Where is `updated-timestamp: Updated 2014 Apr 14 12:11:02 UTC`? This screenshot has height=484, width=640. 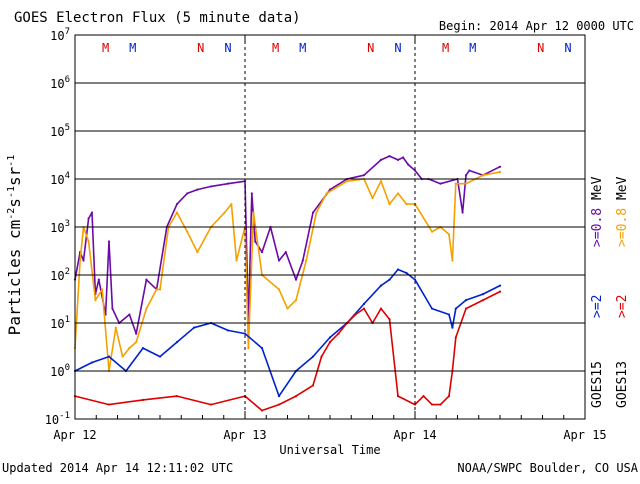 updated-timestamp: Updated 2014 Apr 14 12:11:02 UTC is located at coordinates (117, 468).